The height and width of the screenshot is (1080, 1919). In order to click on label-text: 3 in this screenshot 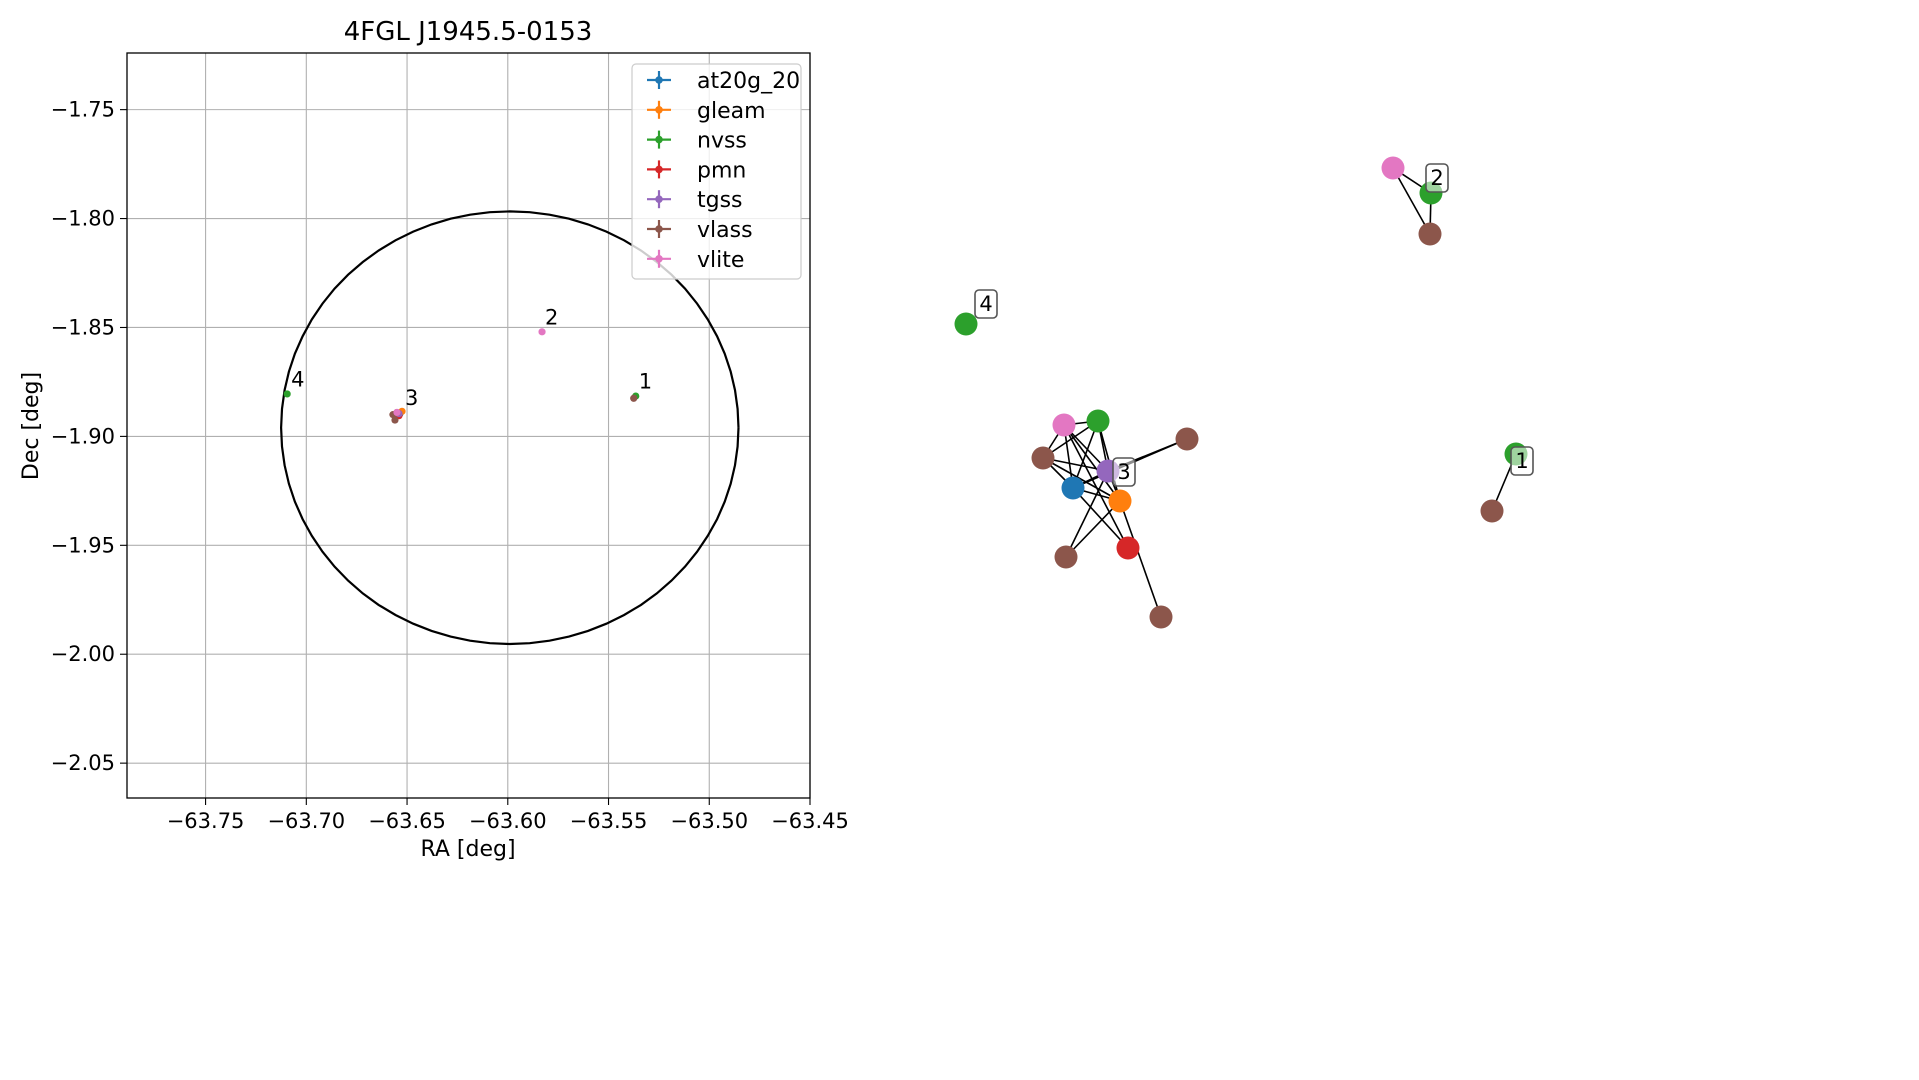, I will do `click(1123, 472)`.